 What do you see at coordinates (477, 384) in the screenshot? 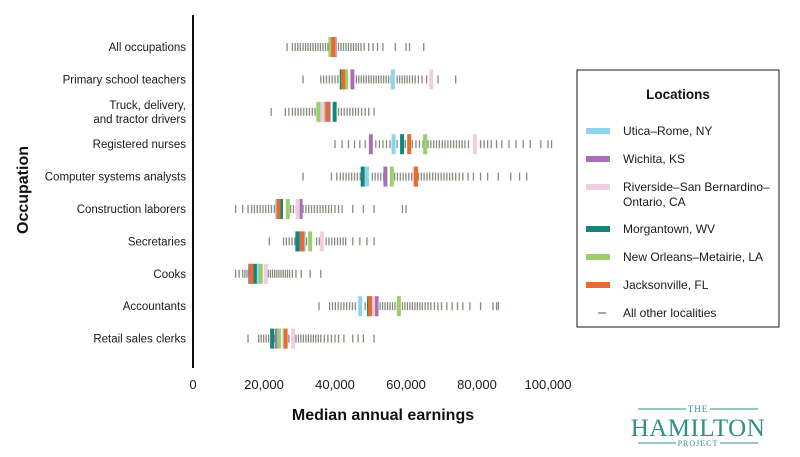
I see `x-tick-label: 80,000` at bounding box center [477, 384].